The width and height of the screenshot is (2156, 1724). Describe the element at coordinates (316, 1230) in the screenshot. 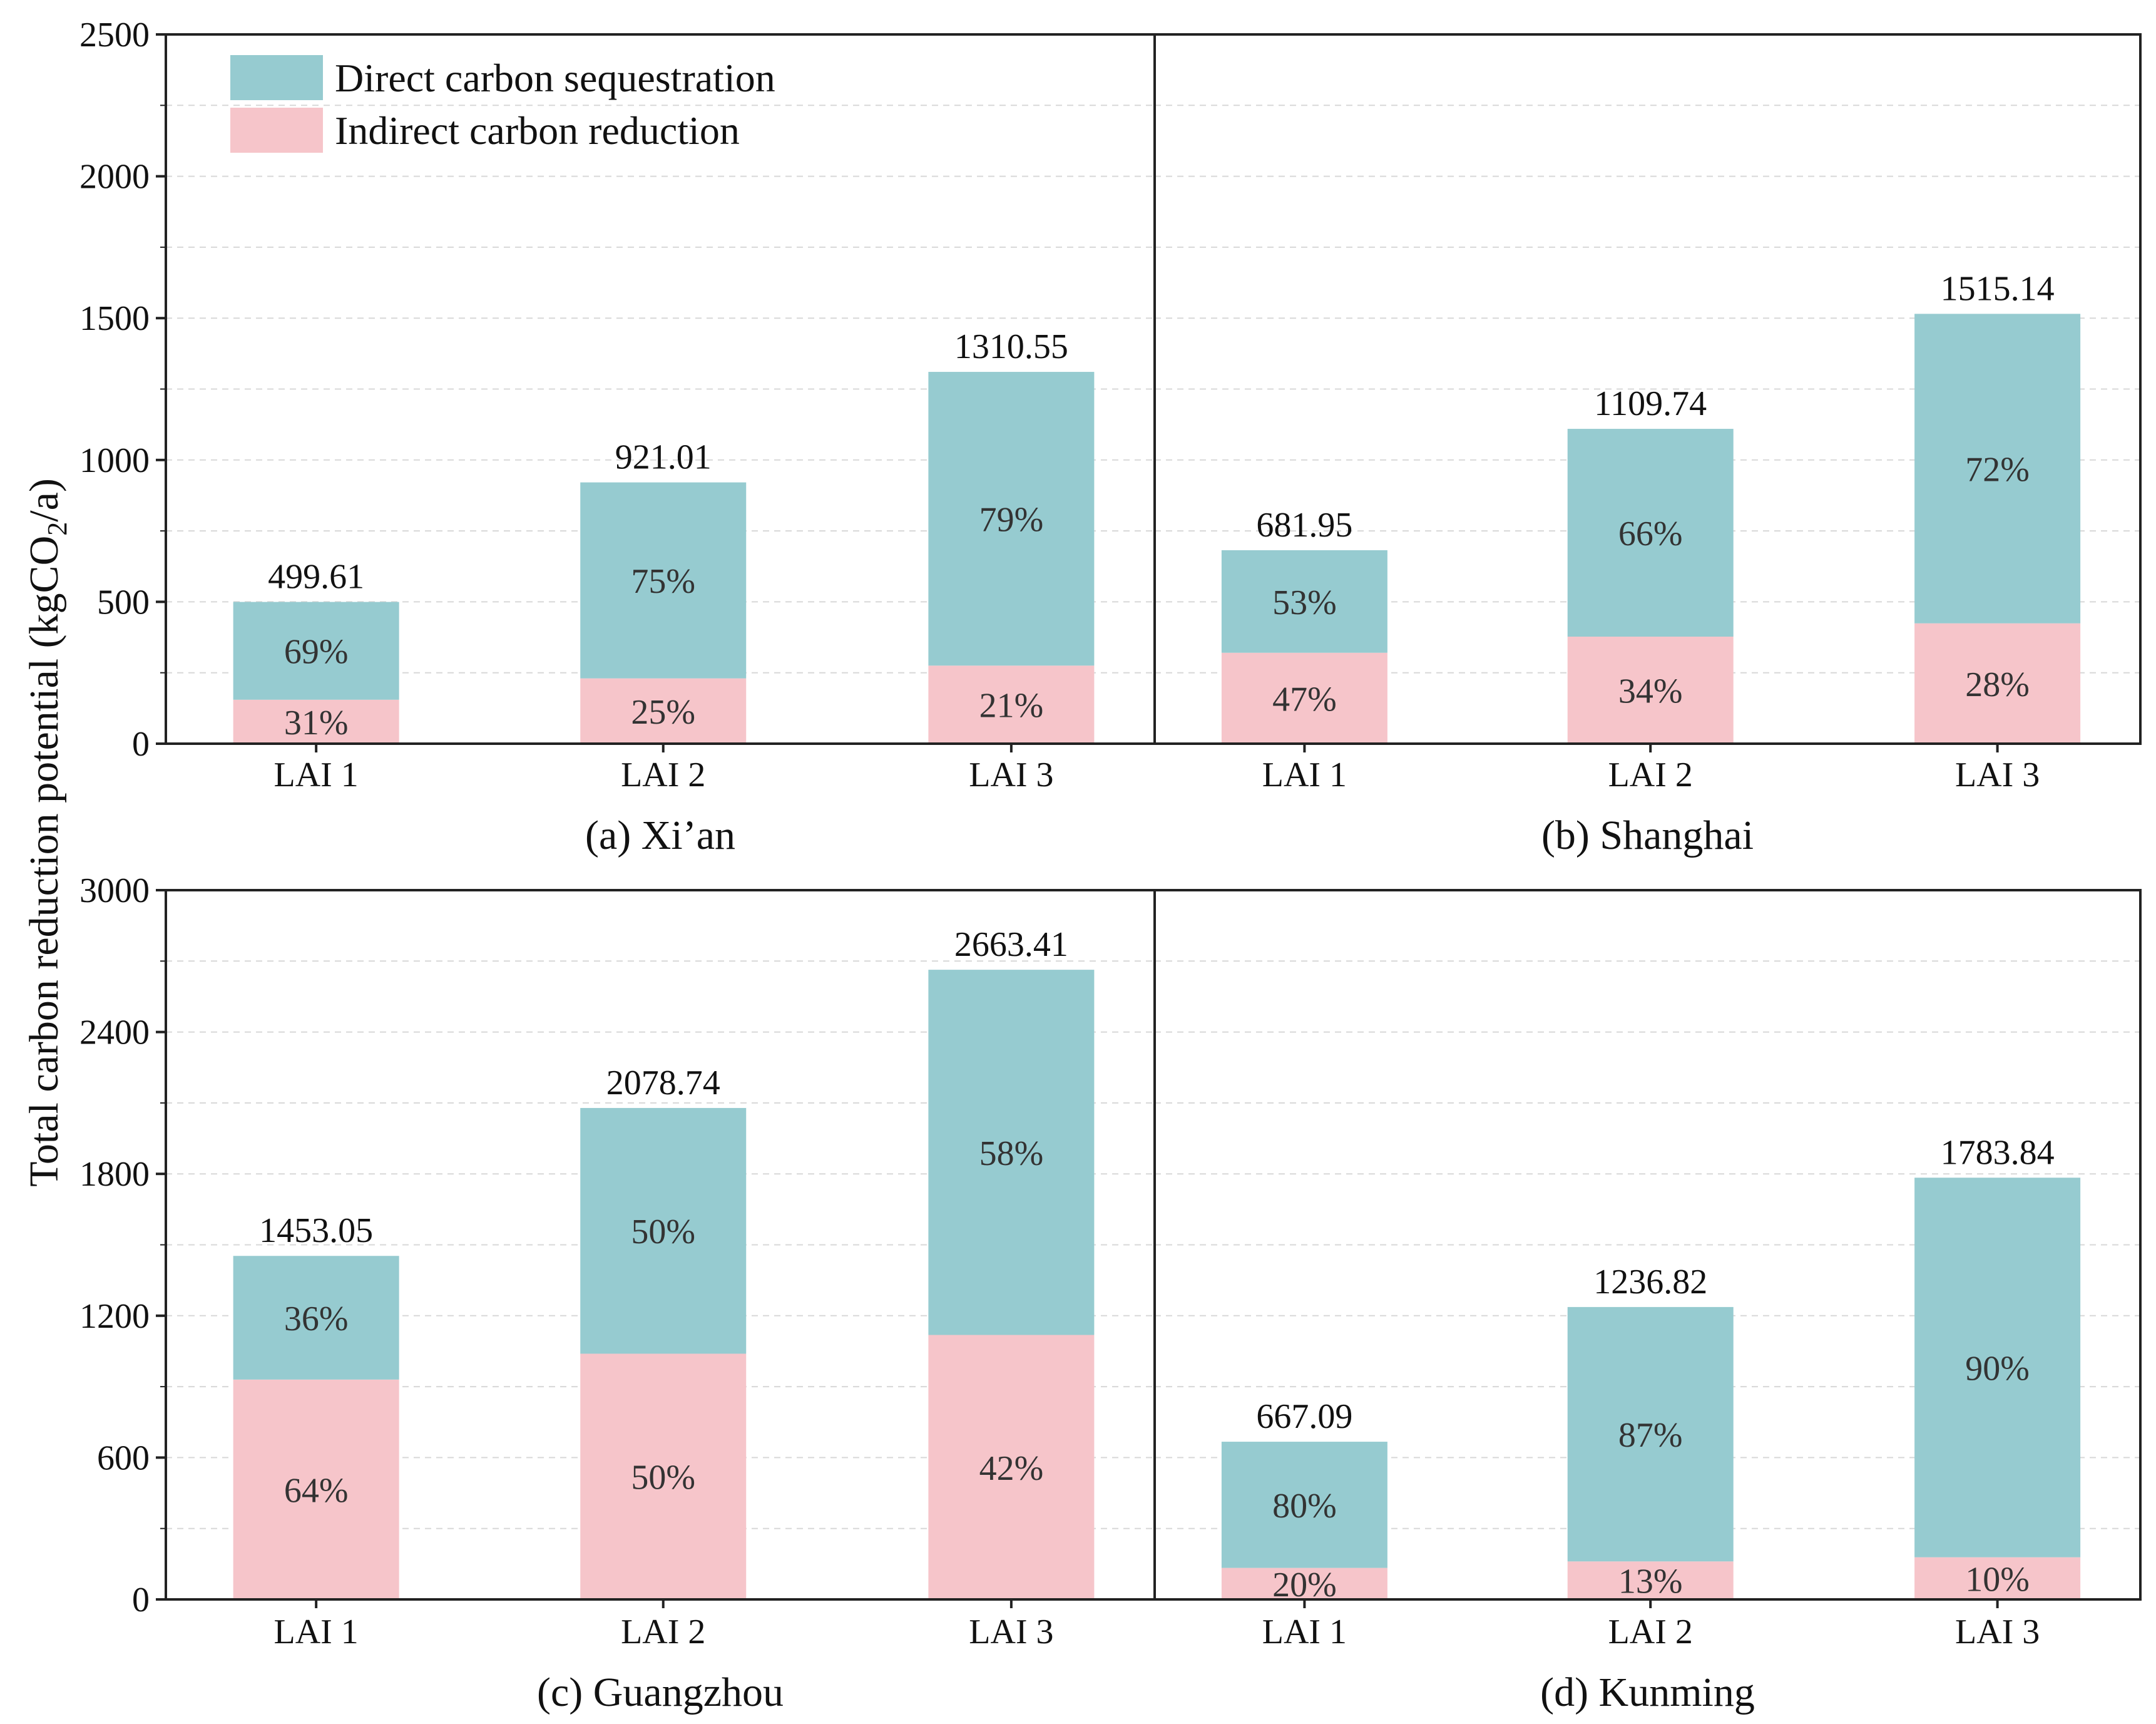

I see `total-value-label: 1453.05` at that location.